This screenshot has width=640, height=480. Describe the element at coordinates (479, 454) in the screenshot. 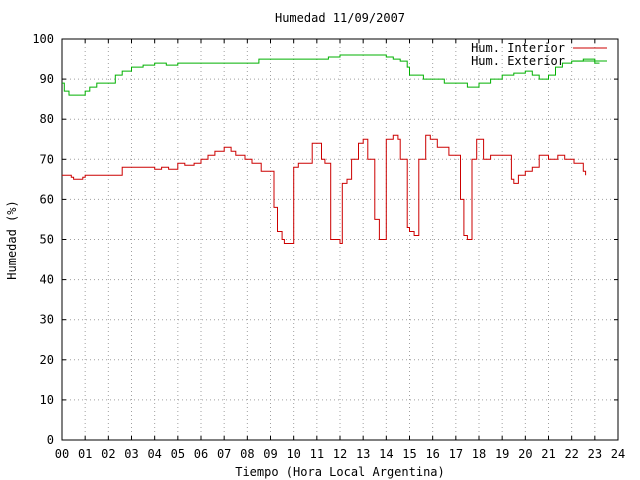

I see `x-tick-label: 18` at that location.